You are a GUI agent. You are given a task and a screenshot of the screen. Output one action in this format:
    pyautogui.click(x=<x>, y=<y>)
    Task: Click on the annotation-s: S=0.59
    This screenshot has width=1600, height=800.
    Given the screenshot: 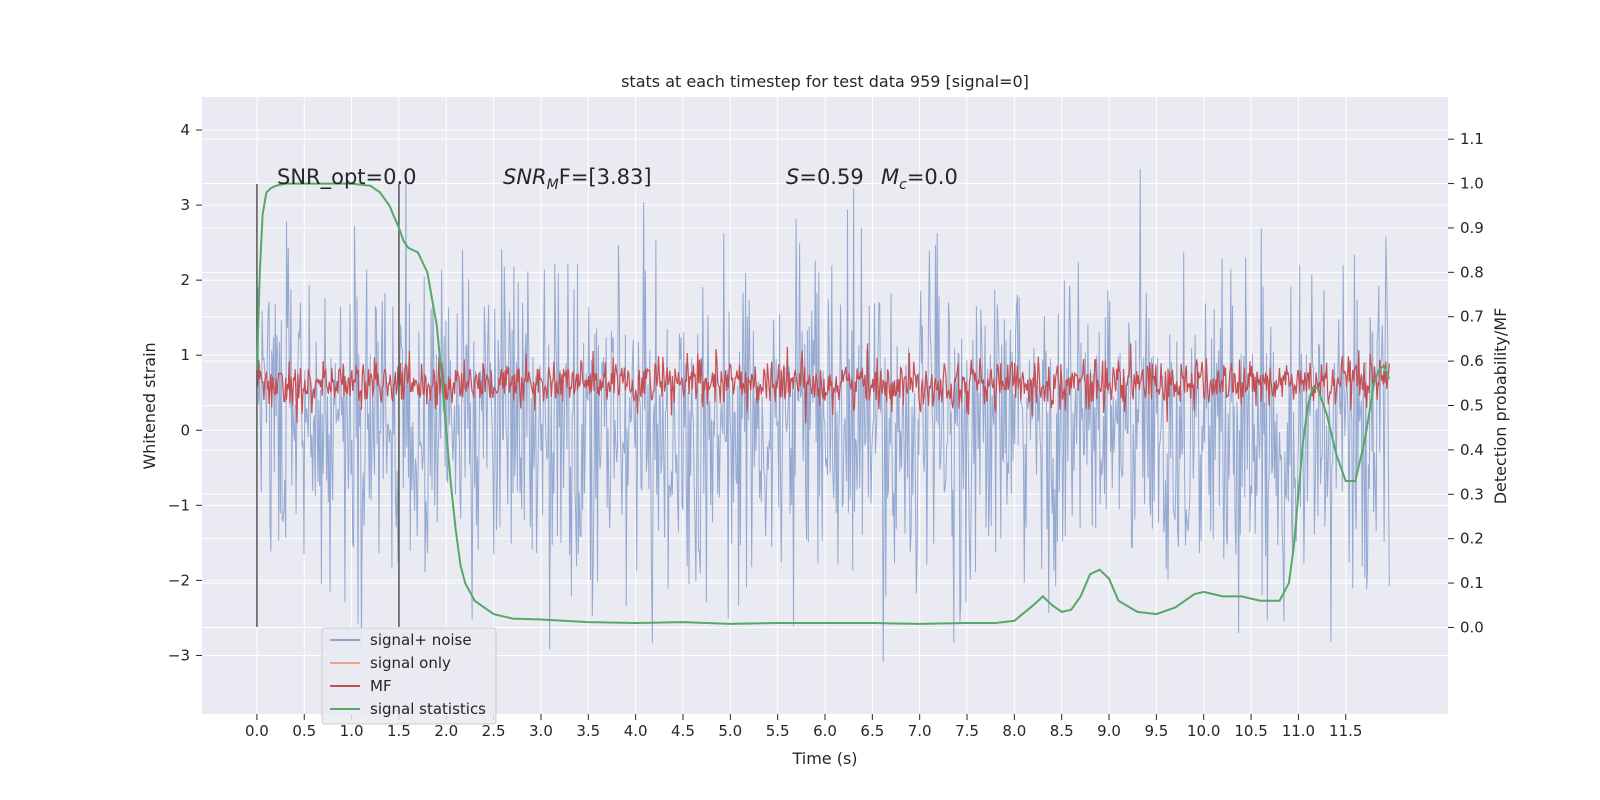 What is the action you would take?
    pyautogui.click(x=825, y=177)
    